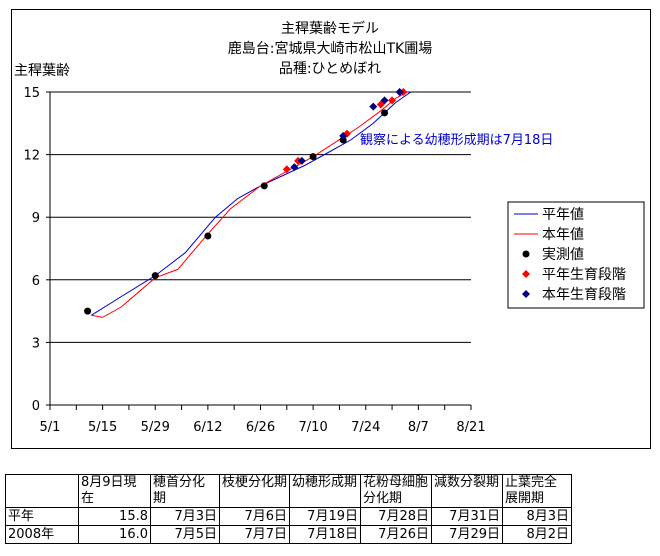 The width and height of the screenshot is (660, 556). What do you see at coordinates (42, 534) in the screenshot?
I see `table-row-label: 2008年` at bounding box center [42, 534].